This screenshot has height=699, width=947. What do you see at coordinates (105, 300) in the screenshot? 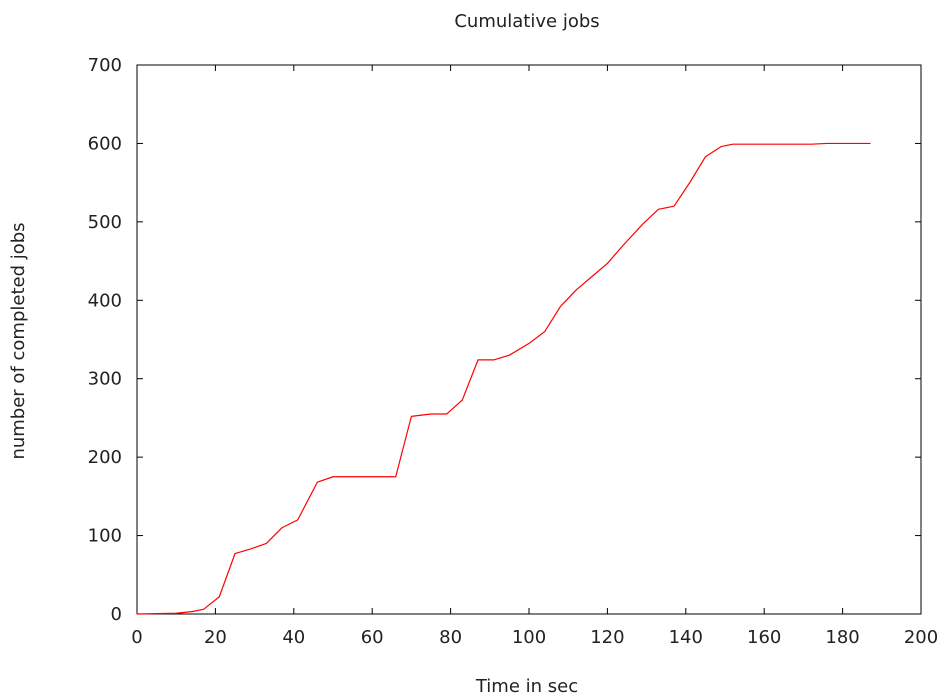
I see `y-tick-label: 400` at bounding box center [105, 300].